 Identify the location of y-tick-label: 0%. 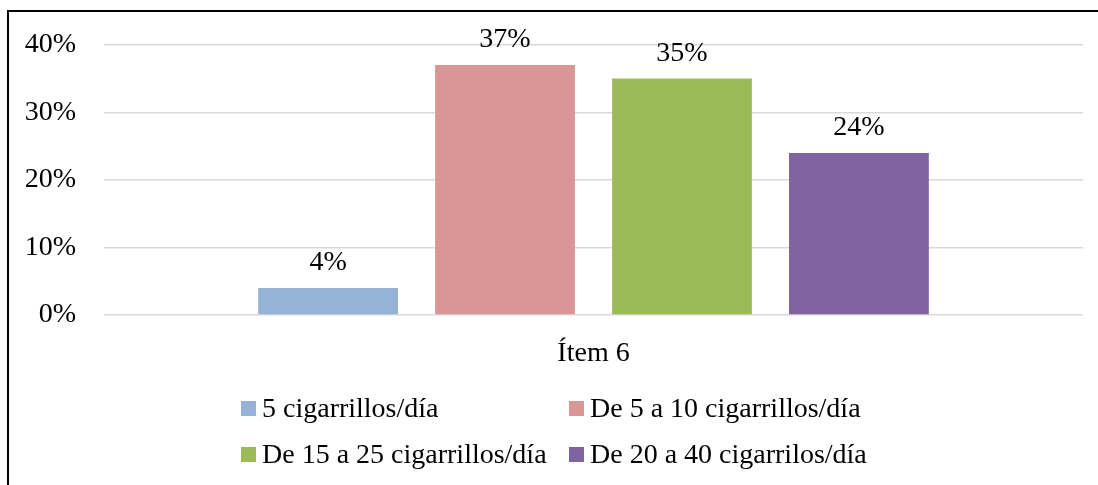
(57, 313).